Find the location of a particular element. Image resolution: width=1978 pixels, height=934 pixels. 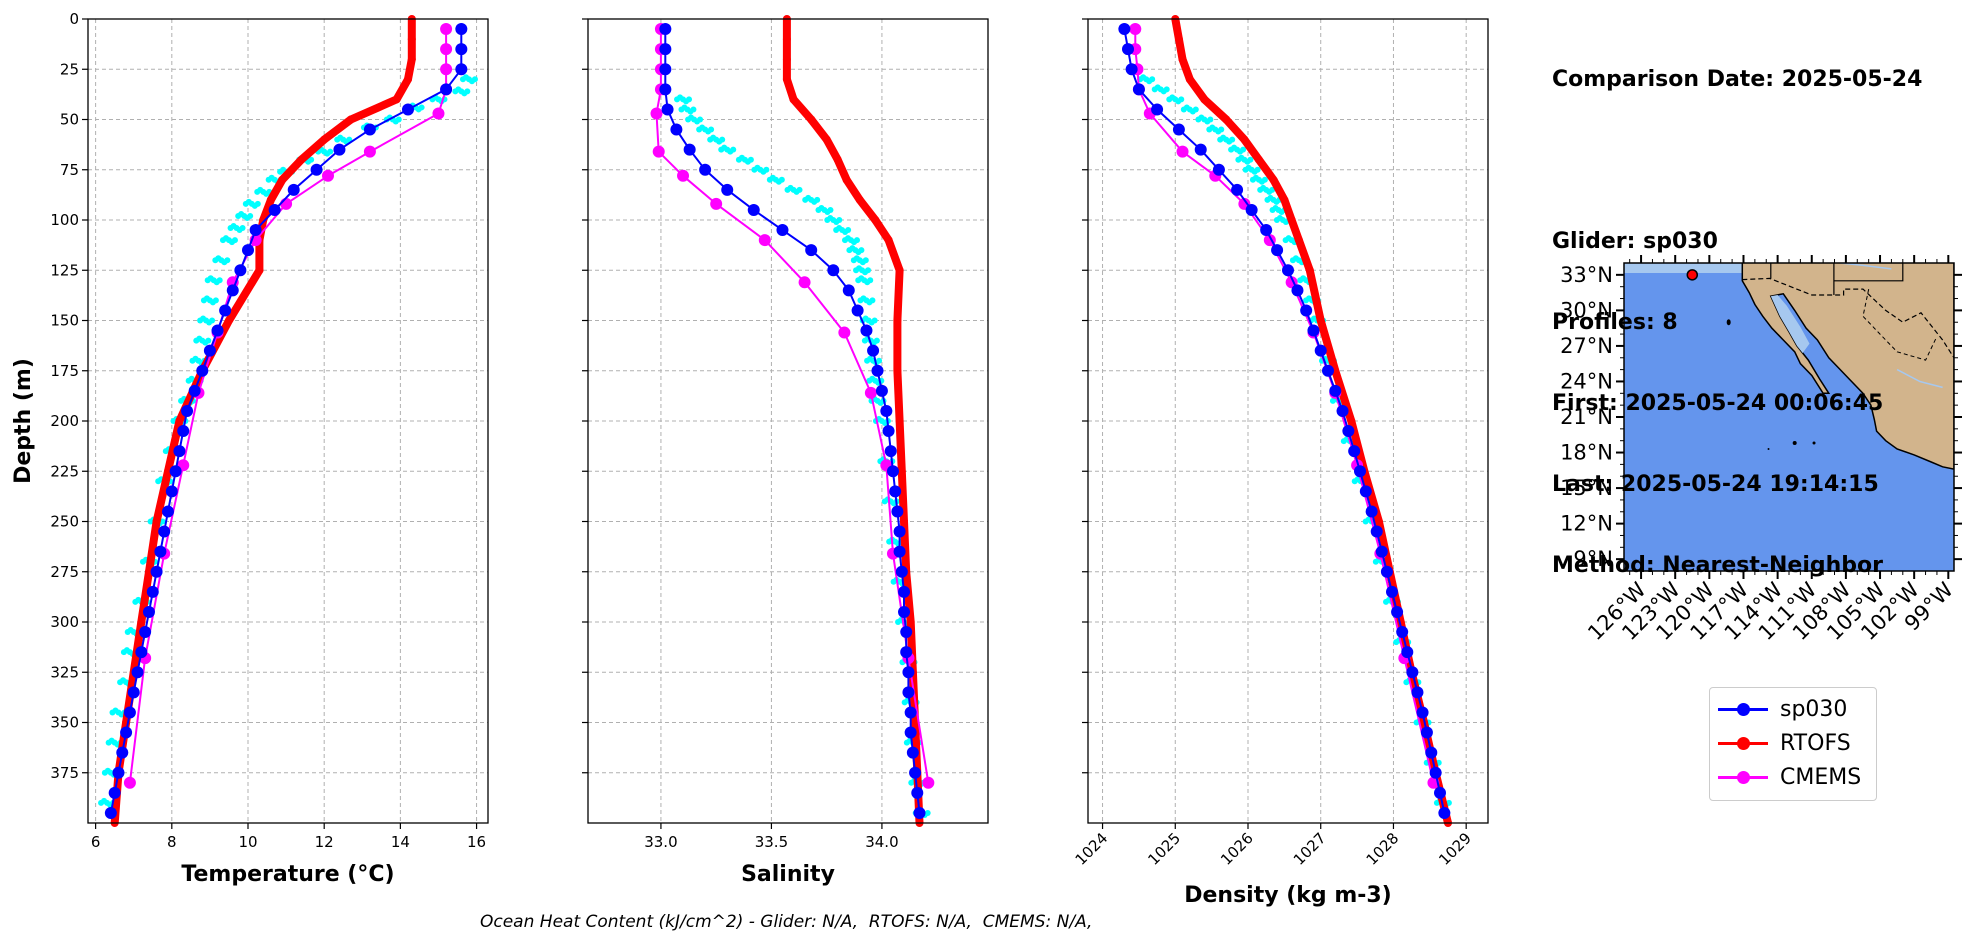

y-tick-label: 350 is located at coordinates (64, 723).